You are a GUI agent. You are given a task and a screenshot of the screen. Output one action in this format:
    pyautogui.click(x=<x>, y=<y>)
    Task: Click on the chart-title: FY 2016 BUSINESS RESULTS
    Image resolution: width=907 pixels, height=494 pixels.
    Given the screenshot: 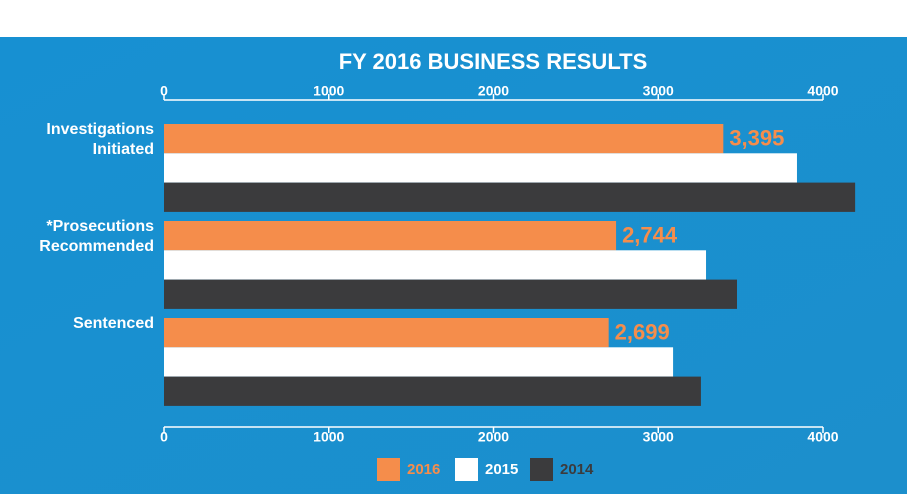 What is the action you would take?
    pyautogui.click(x=493, y=61)
    